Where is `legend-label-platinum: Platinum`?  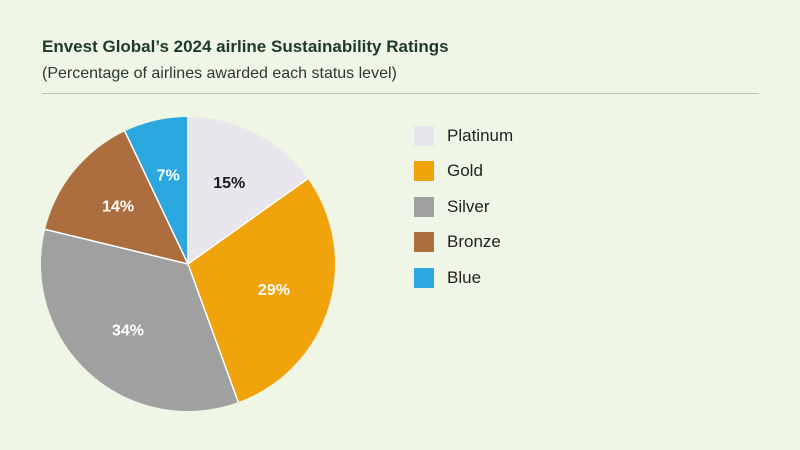 legend-label-platinum: Platinum is located at coordinates (480, 135).